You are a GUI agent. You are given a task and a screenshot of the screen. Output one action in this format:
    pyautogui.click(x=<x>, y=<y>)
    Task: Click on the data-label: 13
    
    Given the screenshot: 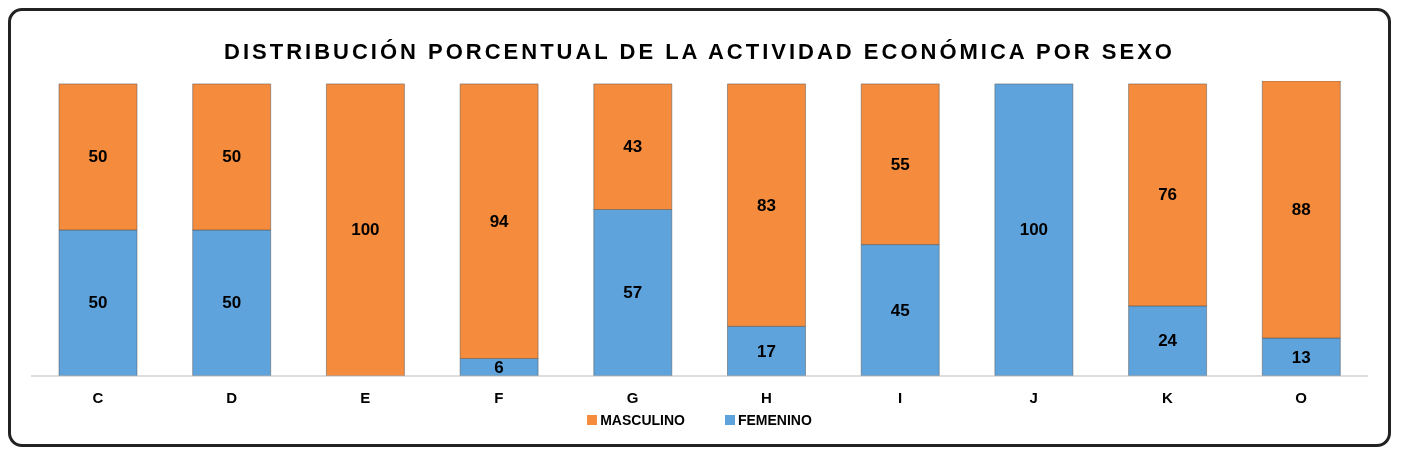 What is the action you would take?
    pyautogui.click(x=1301, y=357)
    